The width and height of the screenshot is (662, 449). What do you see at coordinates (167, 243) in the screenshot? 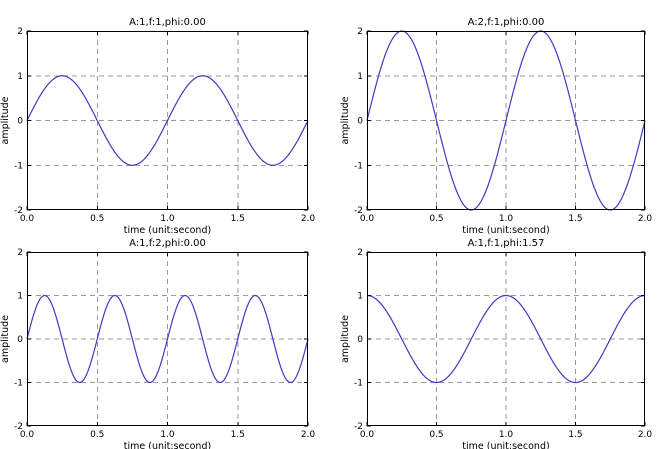
I see `plot-title: A:1,f:2,phi:0.00` at bounding box center [167, 243].